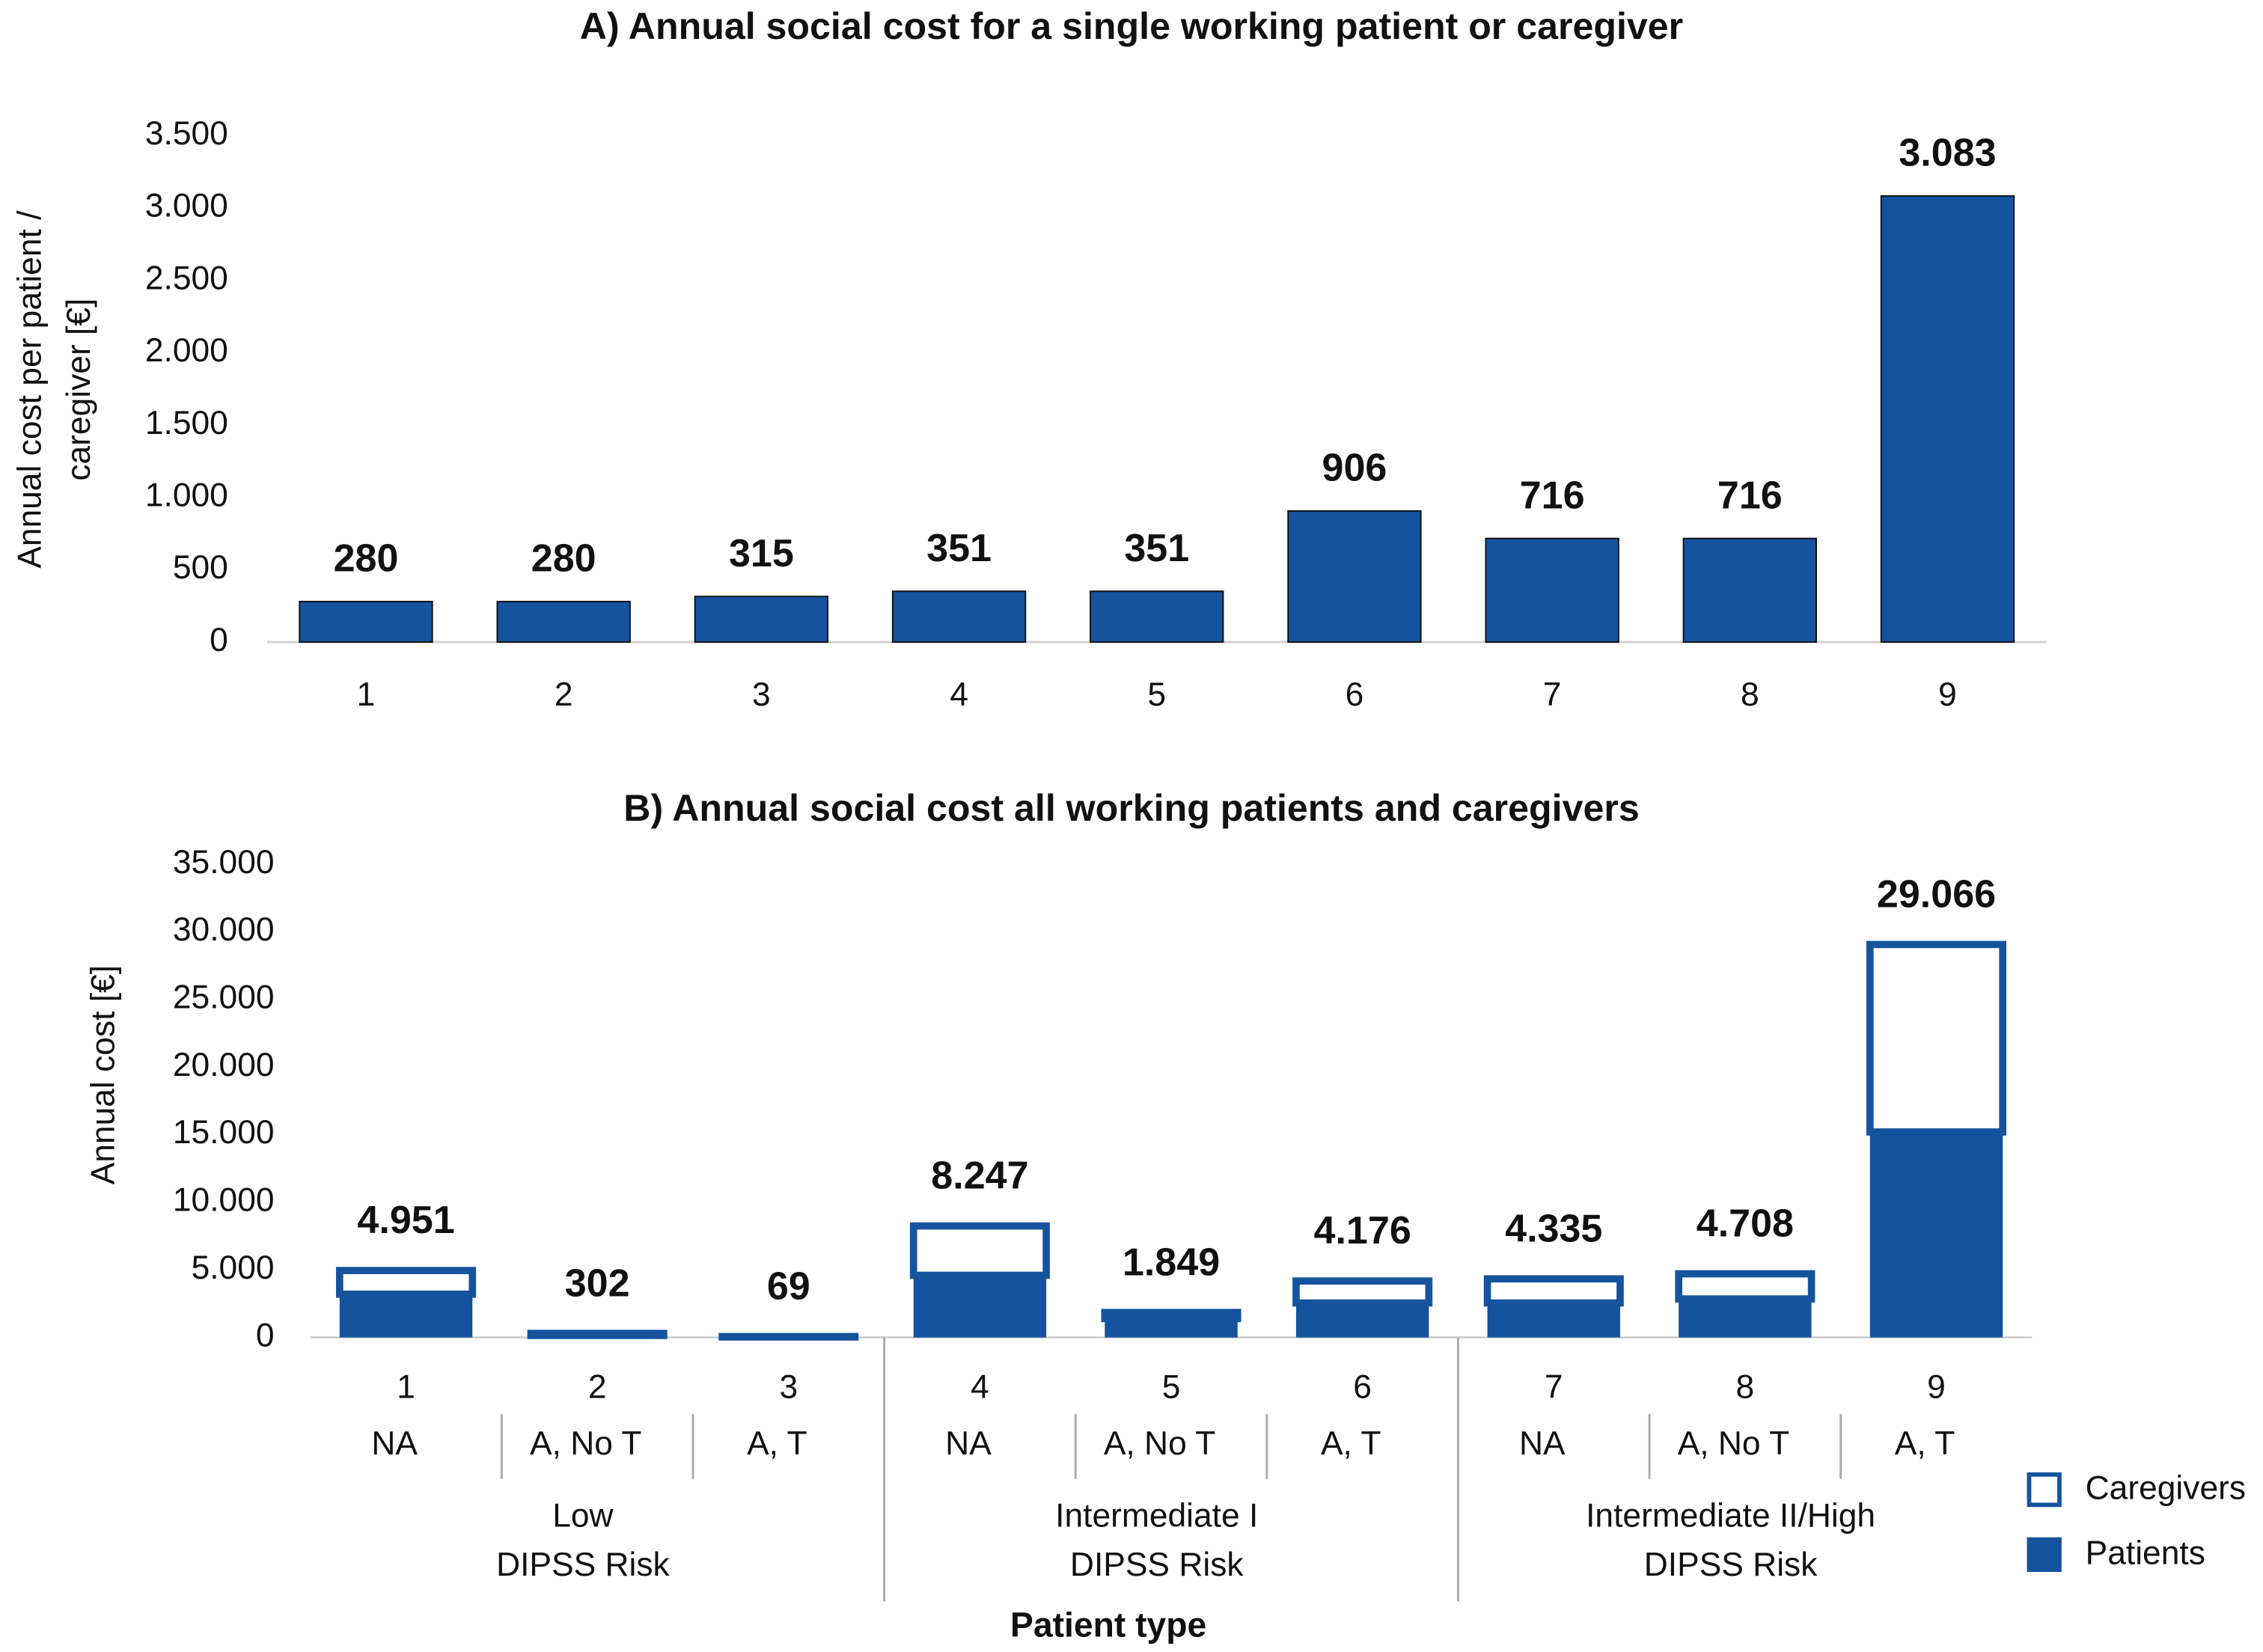 The height and width of the screenshot is (1652, 2263). I want to click on total-label: 1.849, so click(1171, 1262).